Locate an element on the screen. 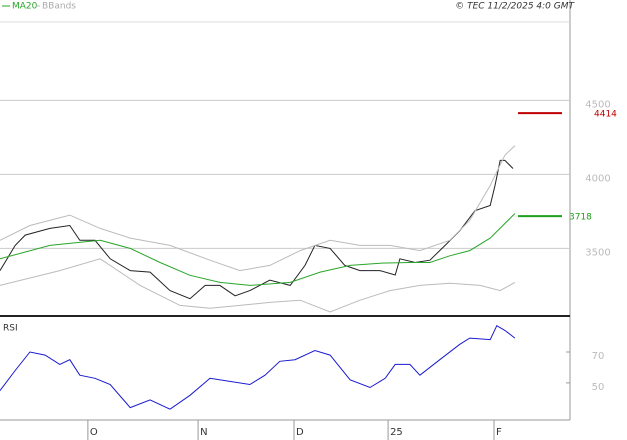 The width and height of the screenshot is (627, 440). y-tick-label: 50 is located at coordinates (598, 387).